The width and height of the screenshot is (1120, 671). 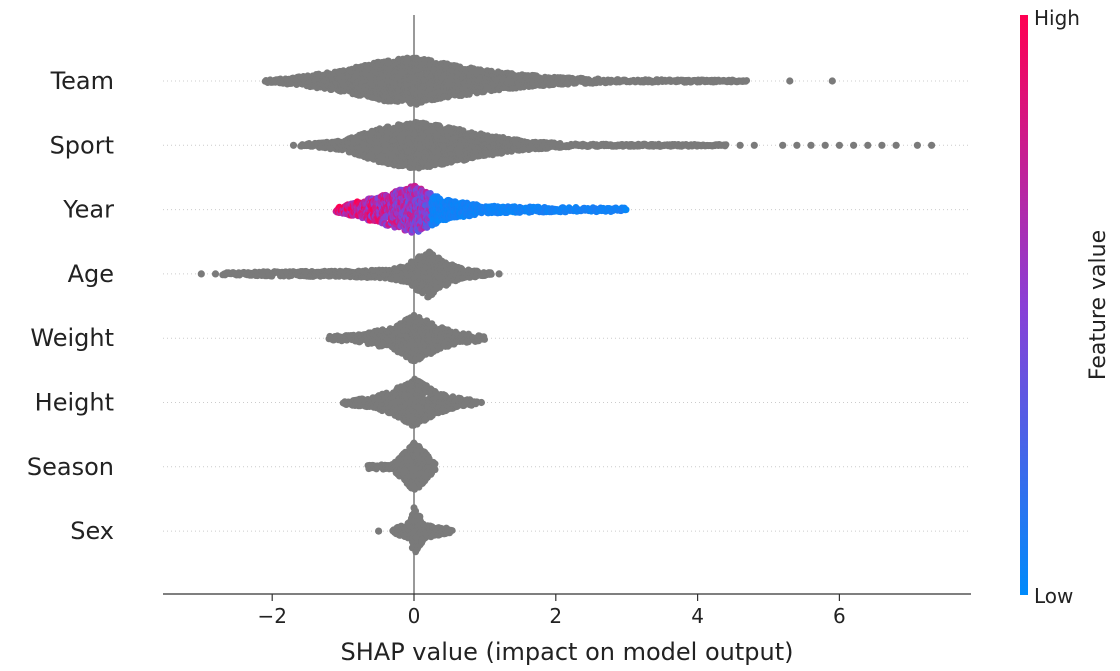 What do you see at coordinates (548, 81) in the screenshot?
I see `swarm-team` at bounding box center [548, 81].